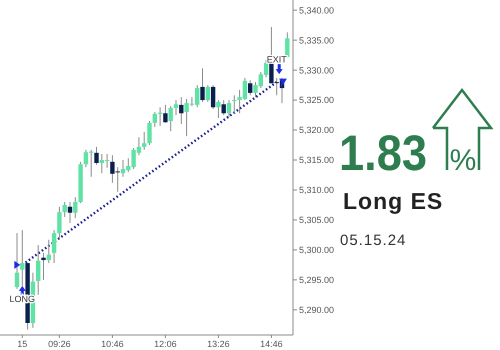  I want to click on y-tick-label: 5,325.00, so click(316, 100).